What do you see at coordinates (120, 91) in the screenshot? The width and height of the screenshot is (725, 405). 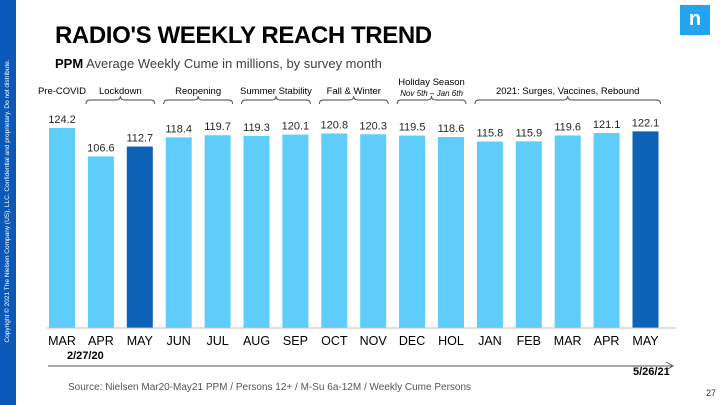 I see `group-label: Lockdown` at bounding box center [120, 91].